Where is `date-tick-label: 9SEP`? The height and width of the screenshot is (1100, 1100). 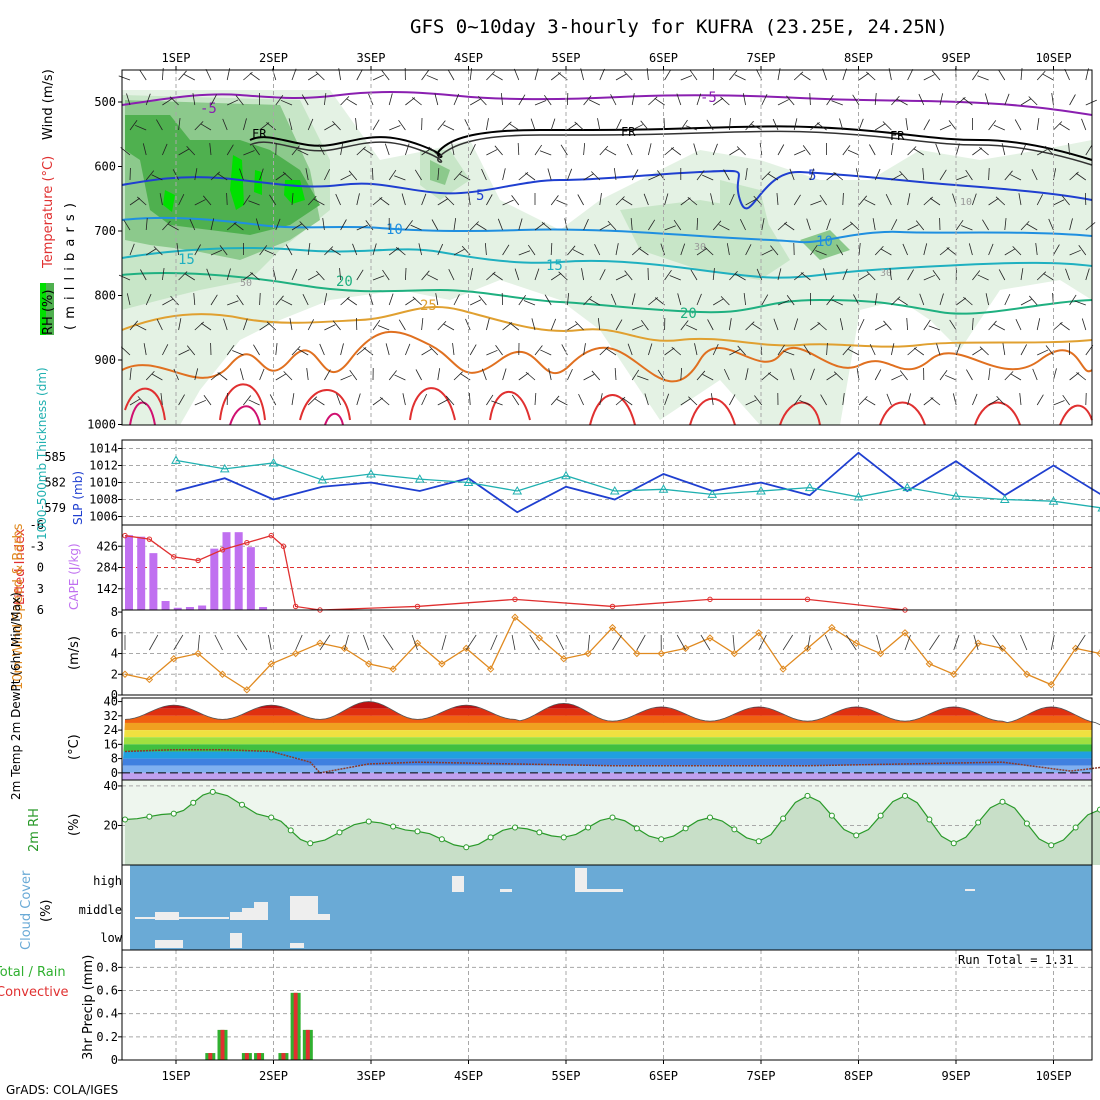
date-tick-label: 9SEP is located at coordinates (956, 58).